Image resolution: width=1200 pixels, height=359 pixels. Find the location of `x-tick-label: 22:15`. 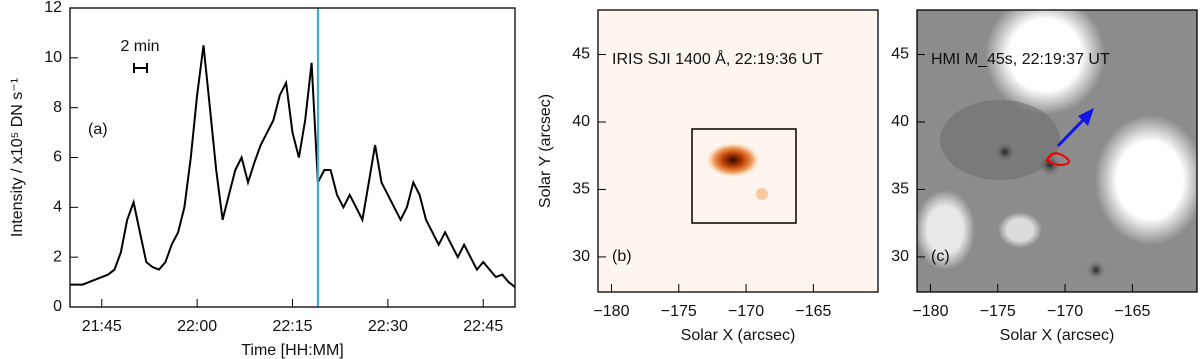

x-tick-label: 22:15 is located at coordinates (292, 326).